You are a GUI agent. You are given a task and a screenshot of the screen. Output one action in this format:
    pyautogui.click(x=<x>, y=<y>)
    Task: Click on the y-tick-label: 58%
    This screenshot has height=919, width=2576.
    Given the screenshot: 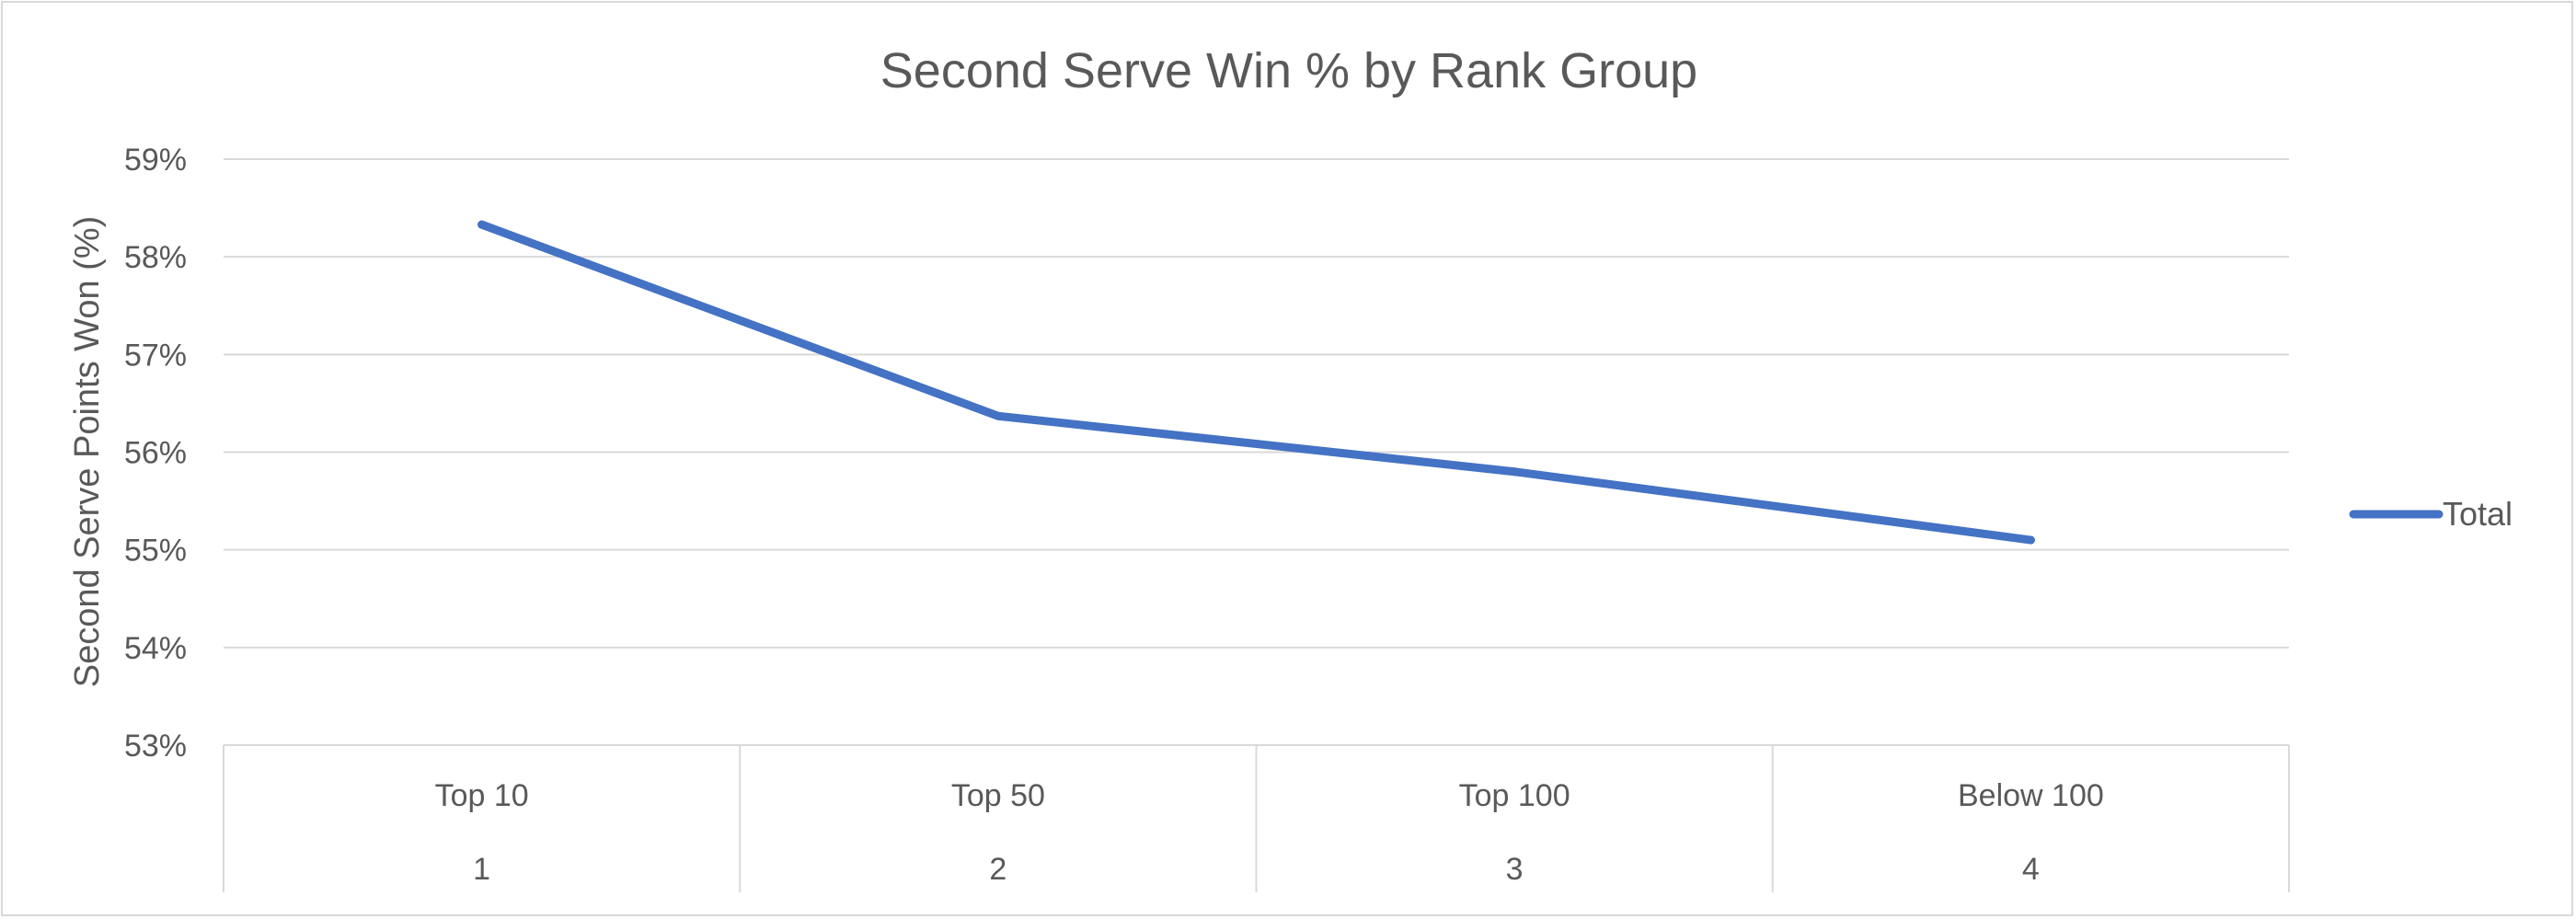 What is the action you would take?
    pyautogui.click(x=155, y=257)
    